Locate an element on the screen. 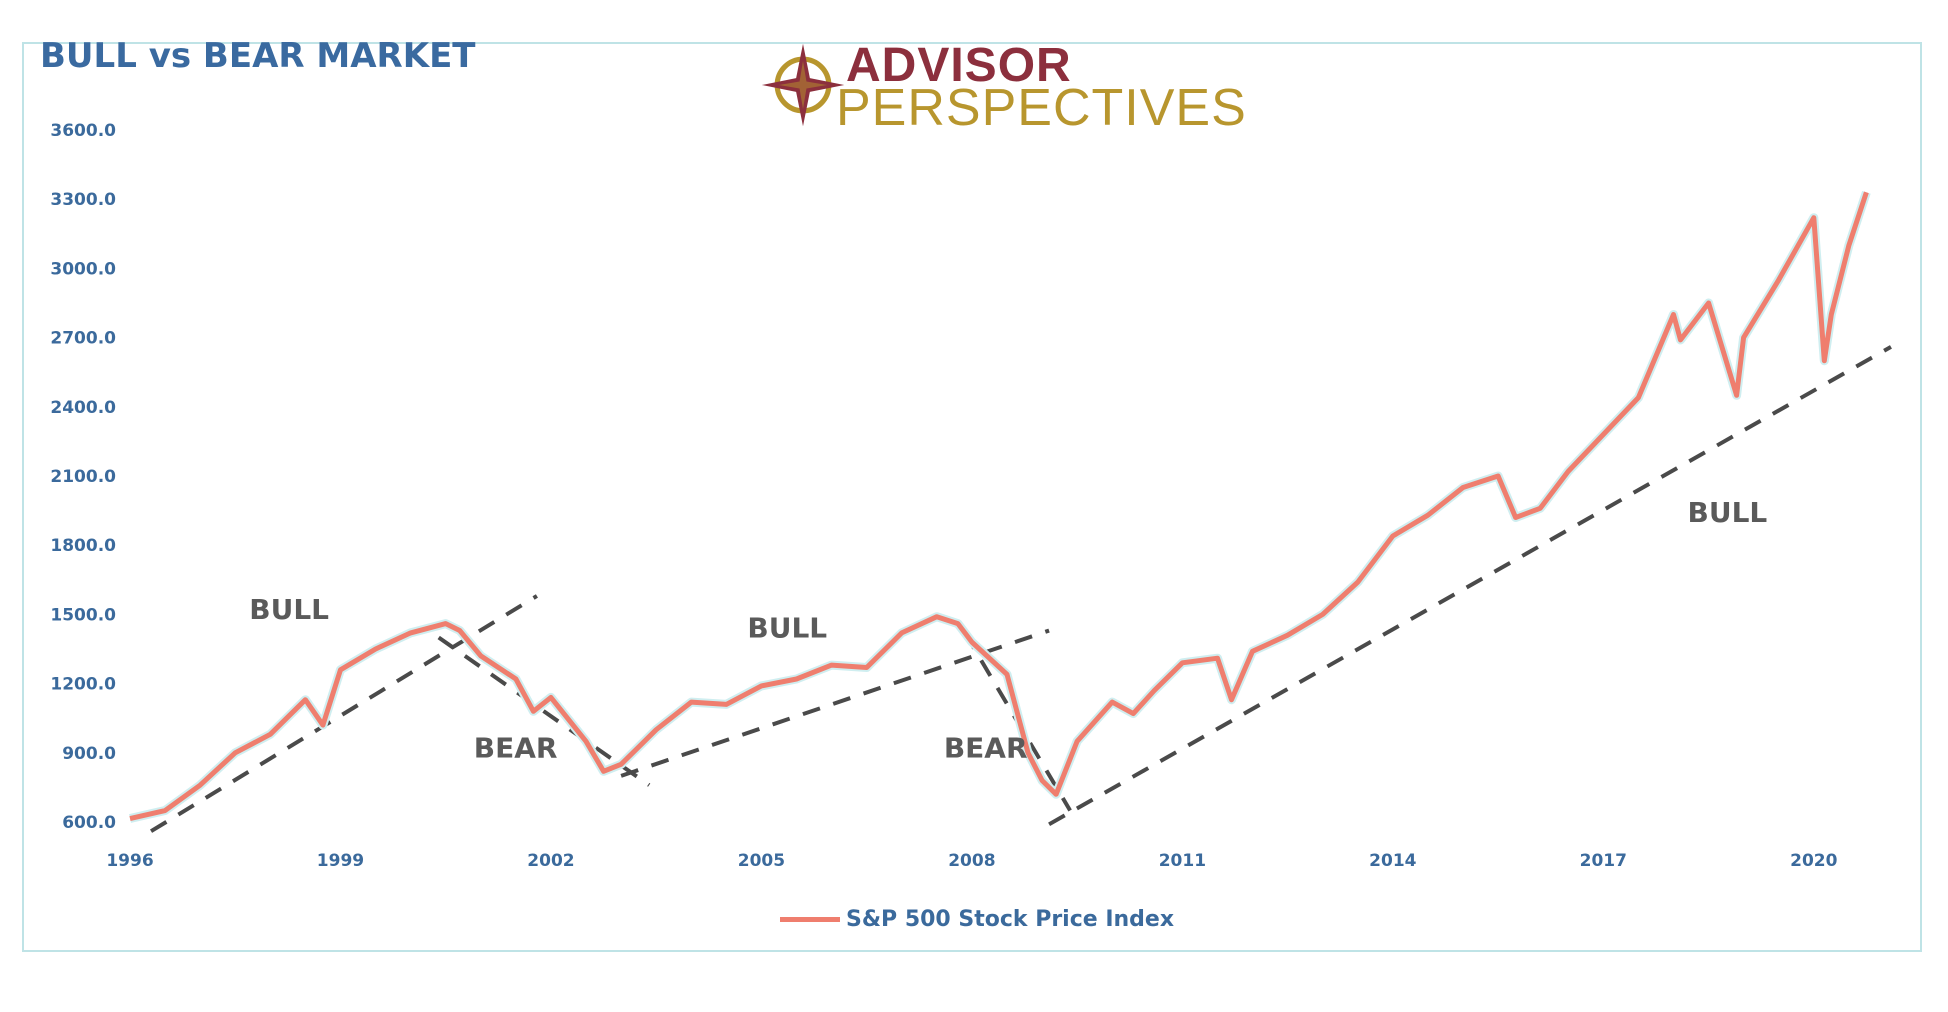  y-tick-label: 1500.0 is located at coordinates (83, 615).